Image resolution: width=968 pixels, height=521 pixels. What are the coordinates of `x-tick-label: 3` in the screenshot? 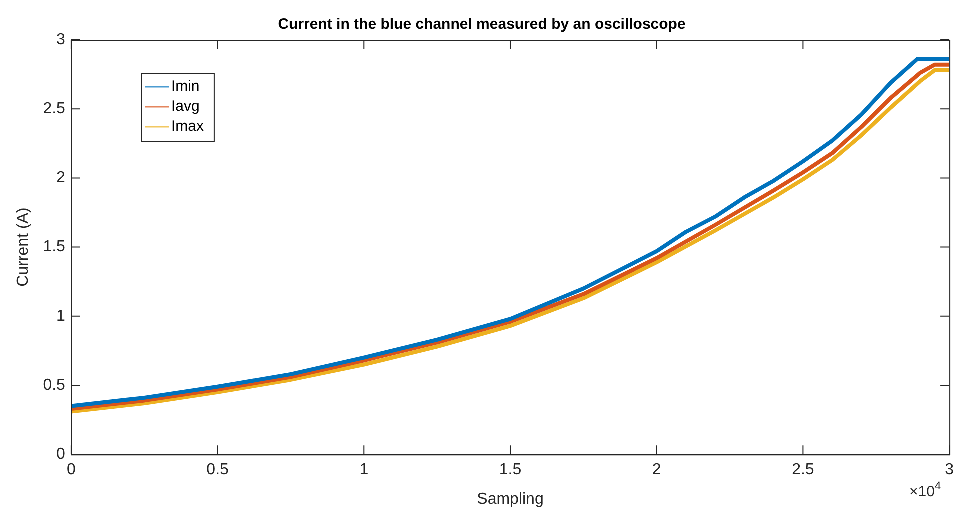 It's located at (949, 470).